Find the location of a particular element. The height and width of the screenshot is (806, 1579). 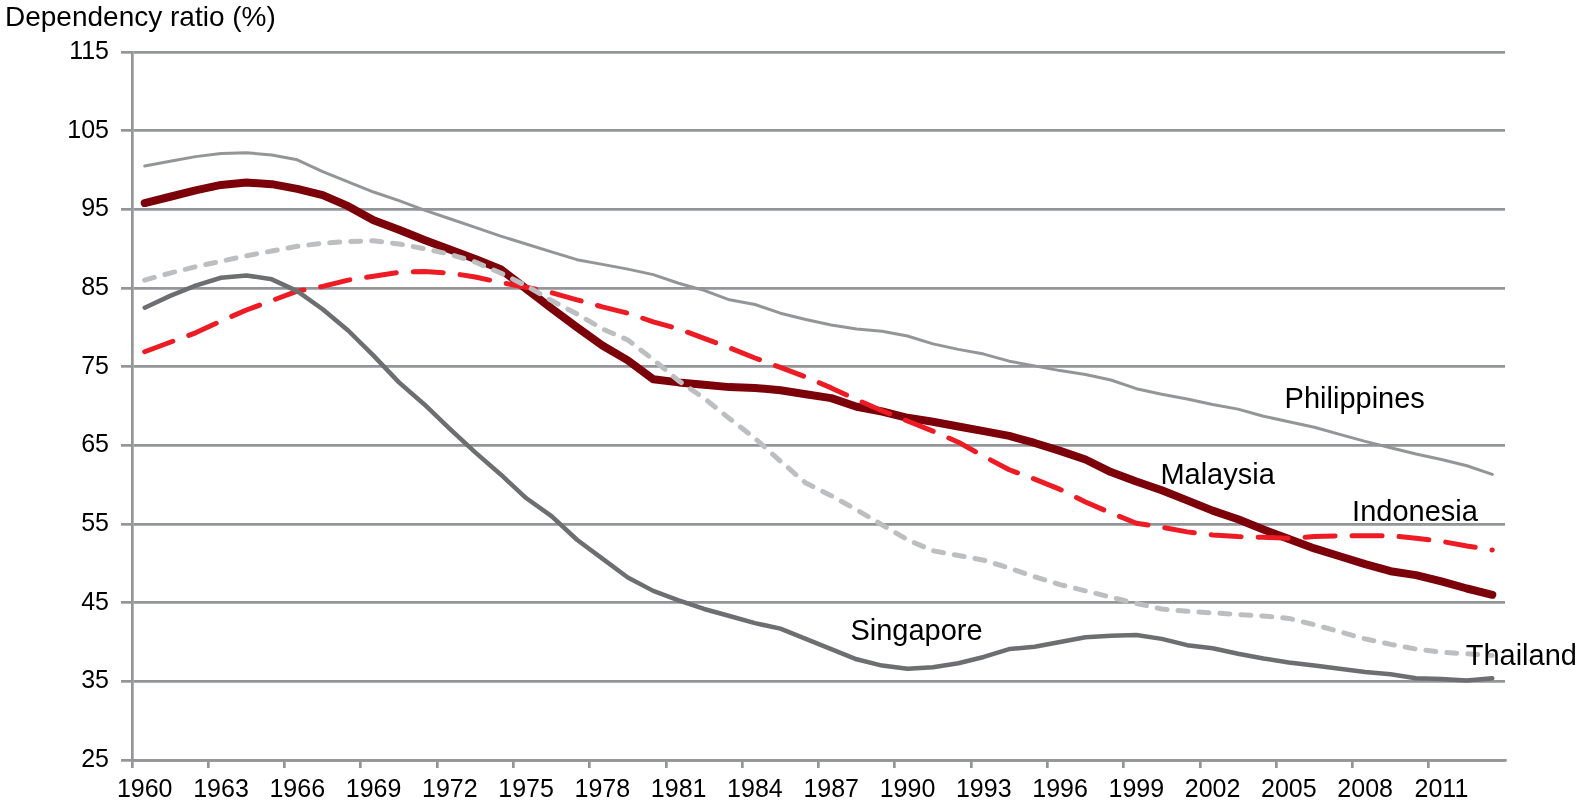

x-tick-label: 1969 is located at coordinates (373, 788).